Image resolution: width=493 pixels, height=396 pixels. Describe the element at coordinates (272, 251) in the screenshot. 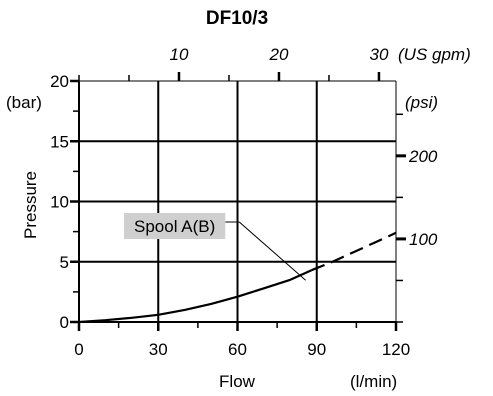

I see `annotation-leader-tail` at that location.